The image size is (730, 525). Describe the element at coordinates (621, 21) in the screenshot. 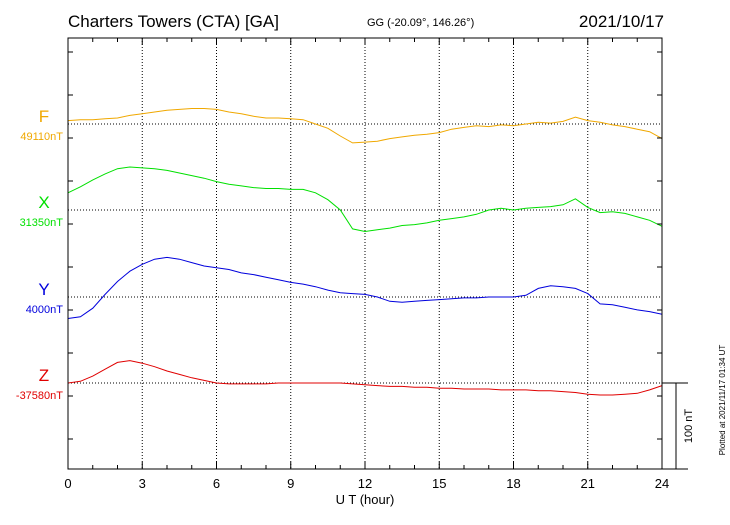

I see `date-label: 2021/10/17` at that location.